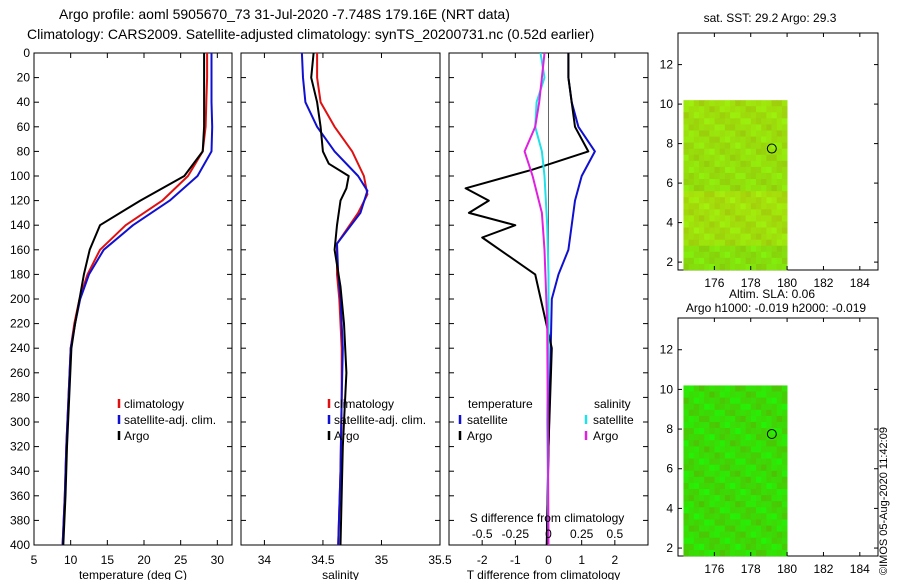  I want to click on difference-s-axis-label: S difference from climatology, so click(547, 518).